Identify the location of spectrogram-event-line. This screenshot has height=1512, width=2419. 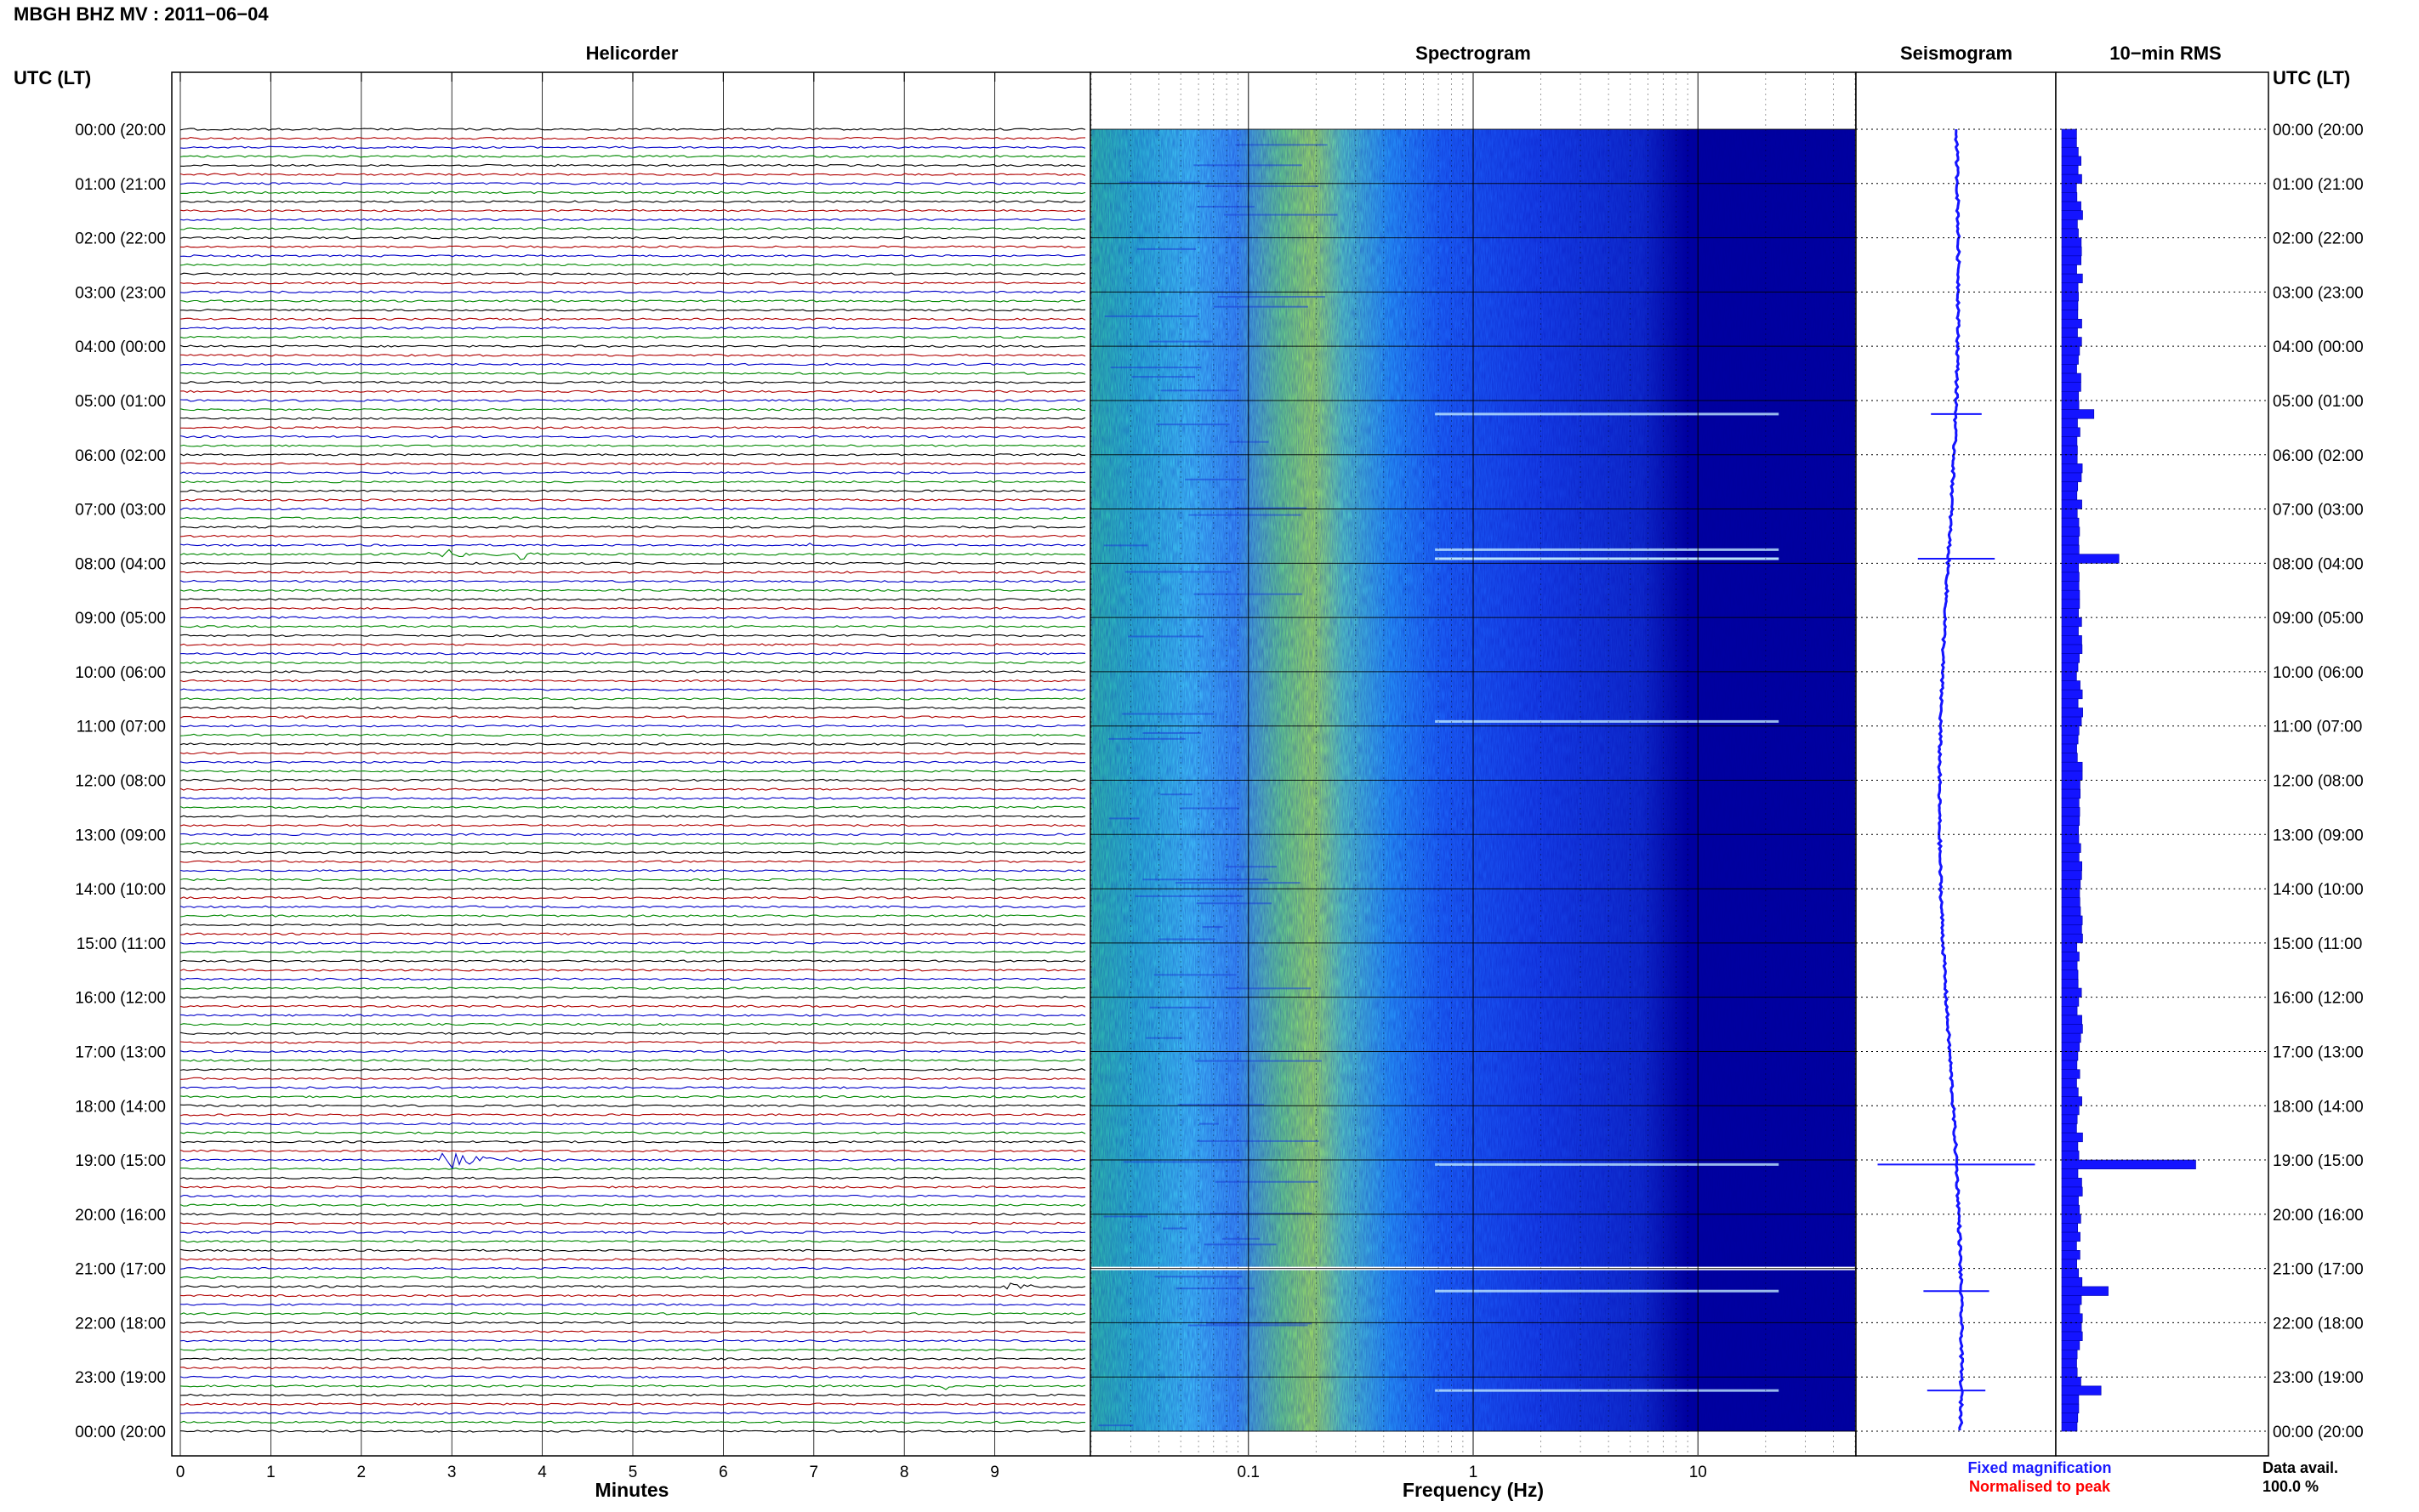
(1607, 1291).